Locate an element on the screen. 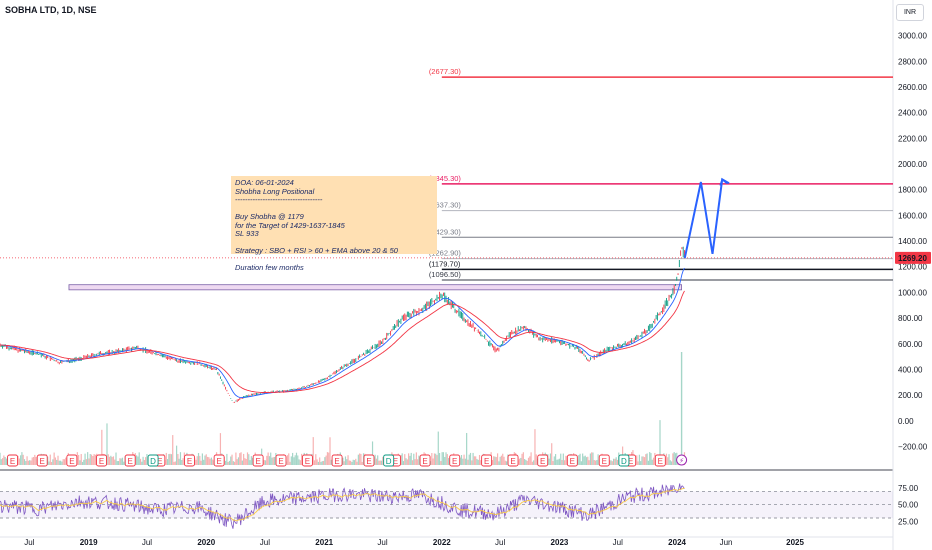 The image size is (932, 550). time-tick-label: 2025 is located at coordinates (795, 542).